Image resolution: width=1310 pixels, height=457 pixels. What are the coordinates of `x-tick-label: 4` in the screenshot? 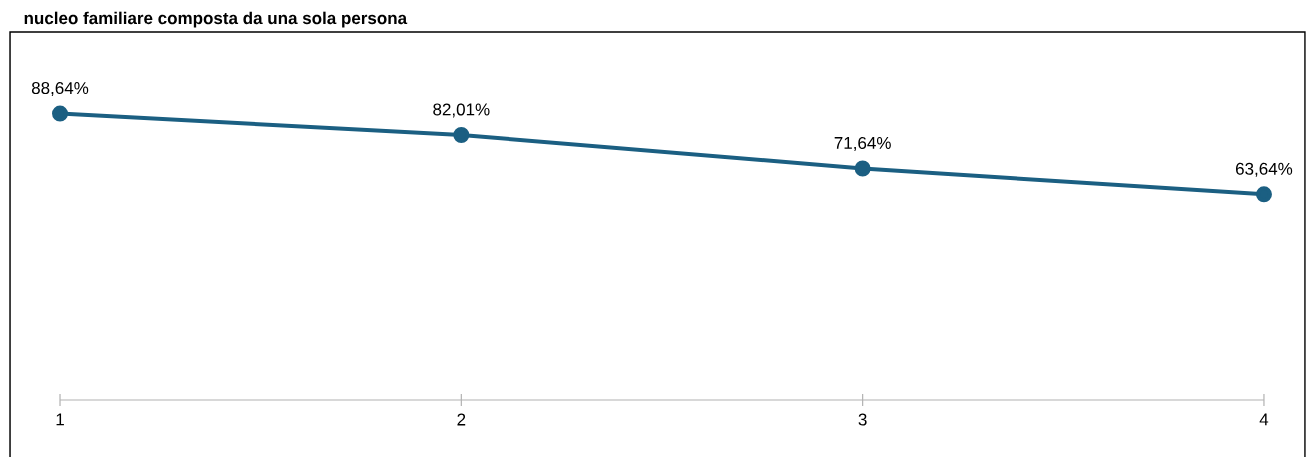 It's located at (1264, 419).